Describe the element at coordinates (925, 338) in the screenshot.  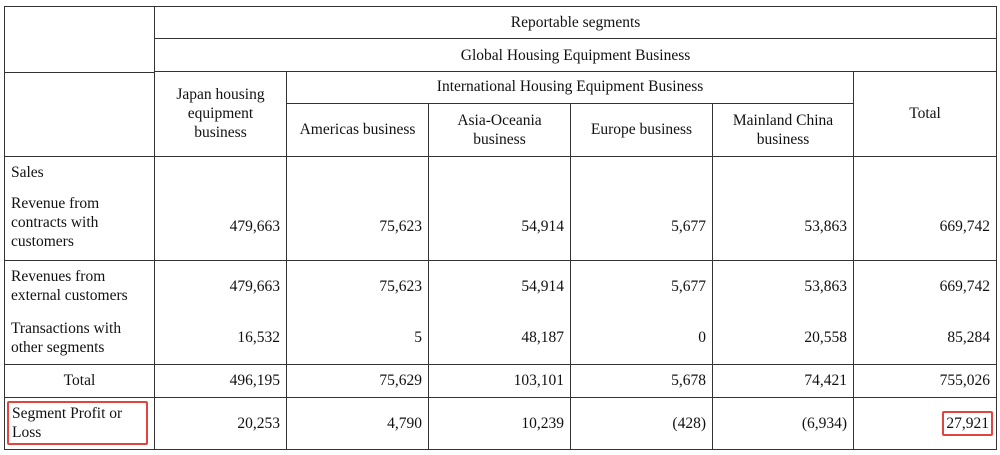
I see `cell-value: 85,284` at that location.